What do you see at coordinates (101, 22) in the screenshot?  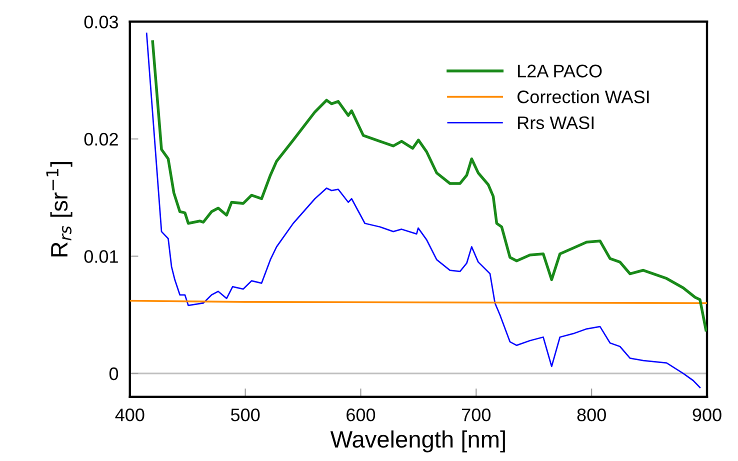 I see `y-tick-label: 0.03` at bounding box center [101, 22].